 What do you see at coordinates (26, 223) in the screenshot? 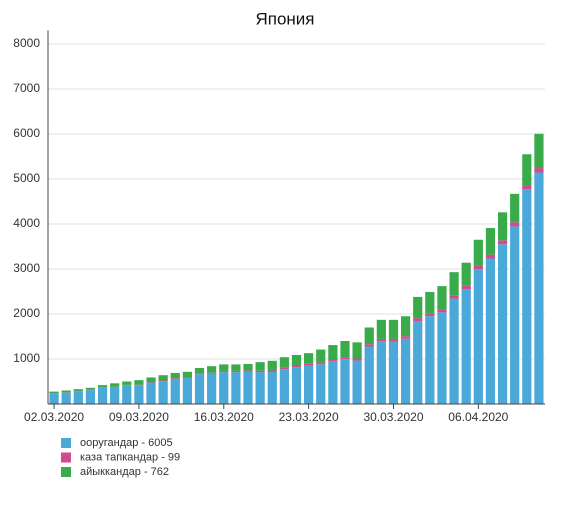
I see `y-tick-label: 4000` at bounding box center [26, 223].